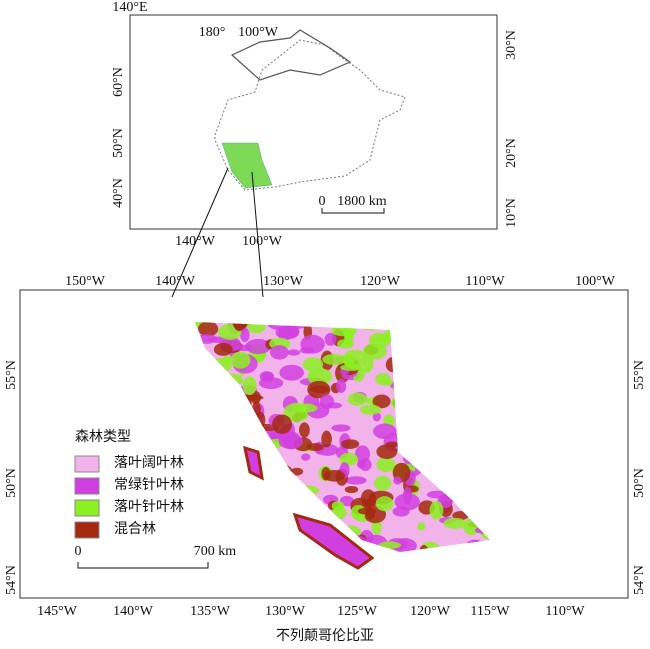  Describe the element at coordinates (57, 611) in the screenshot. I see `coord-label: 145°W` at that location.